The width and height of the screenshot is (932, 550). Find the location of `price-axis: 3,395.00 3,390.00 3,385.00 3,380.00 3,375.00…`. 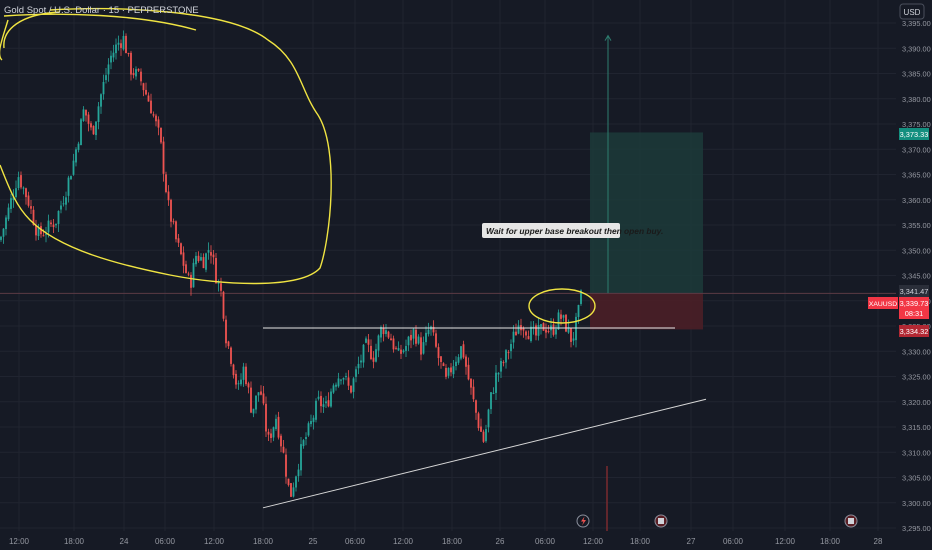

price-axis: 3,395.00 3,390.00 3,385.00 3,380.00 3,375.00… is located at coordinates (914, 275).